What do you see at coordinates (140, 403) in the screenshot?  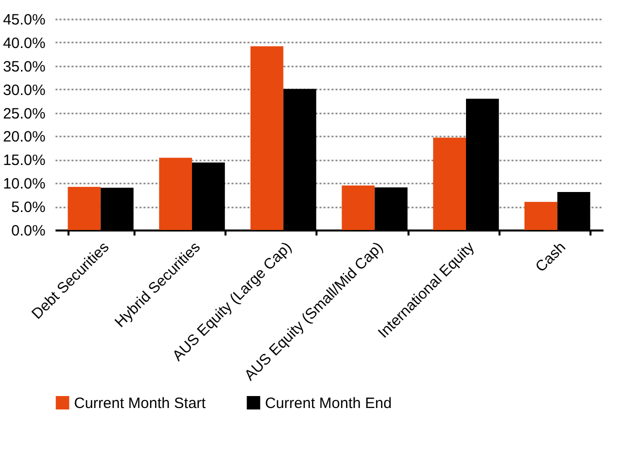 I see `legend-label: Current Month Start` at bounding box center [140, 403].